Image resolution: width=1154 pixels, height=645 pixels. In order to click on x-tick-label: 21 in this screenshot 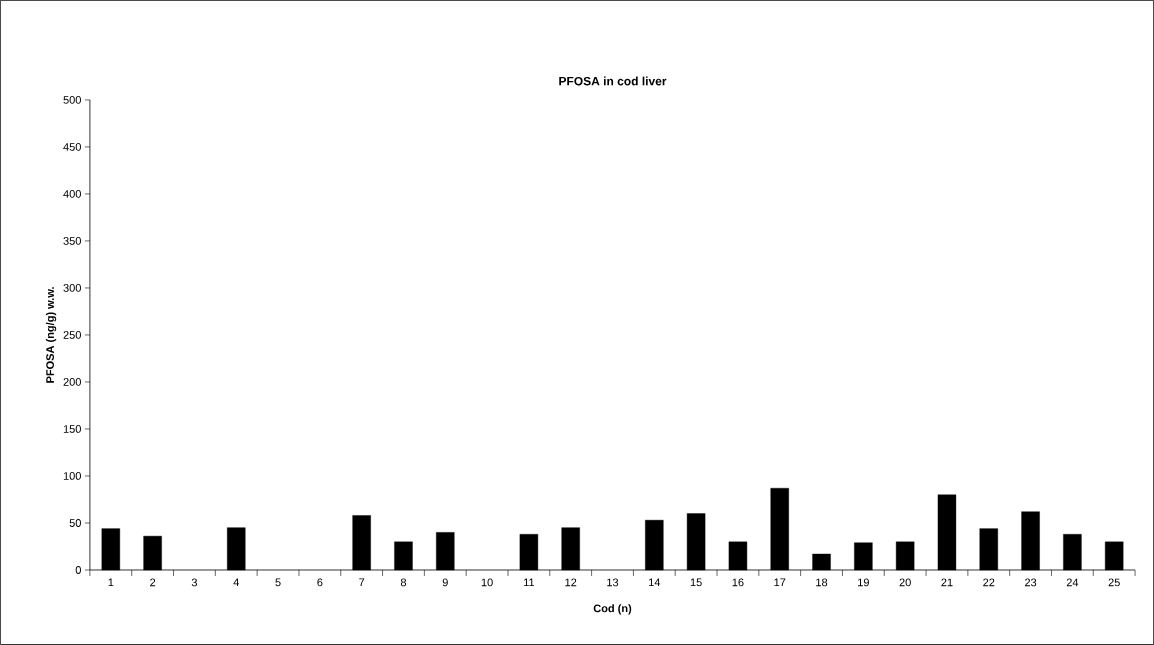, I will do `click(947, 582)`.